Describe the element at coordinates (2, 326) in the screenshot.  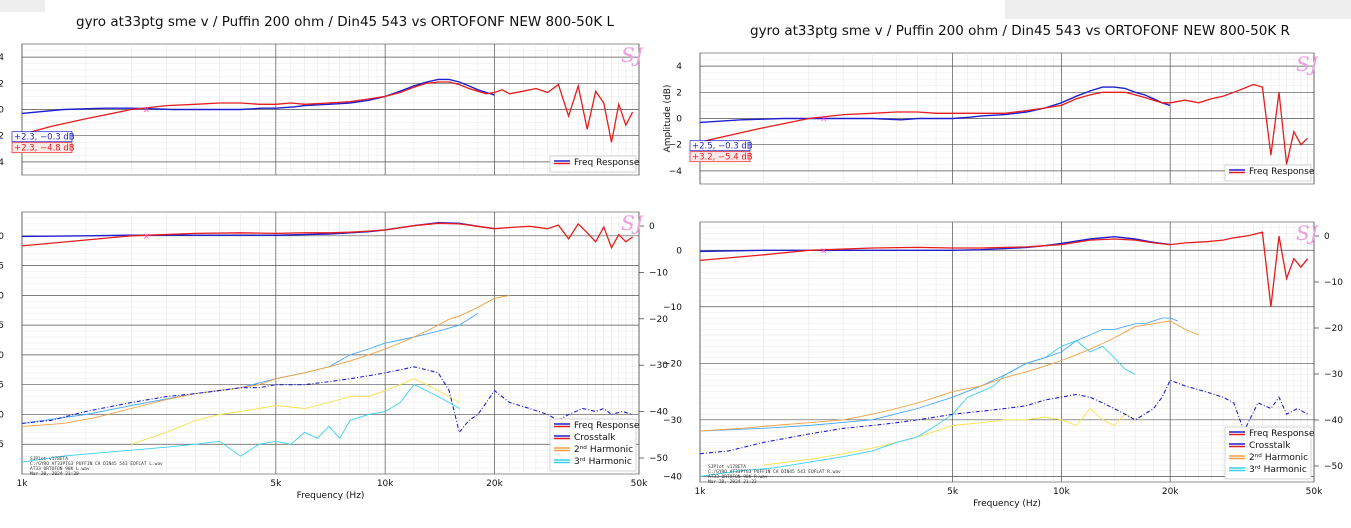
I see `y-tick-label: −15` at that location.